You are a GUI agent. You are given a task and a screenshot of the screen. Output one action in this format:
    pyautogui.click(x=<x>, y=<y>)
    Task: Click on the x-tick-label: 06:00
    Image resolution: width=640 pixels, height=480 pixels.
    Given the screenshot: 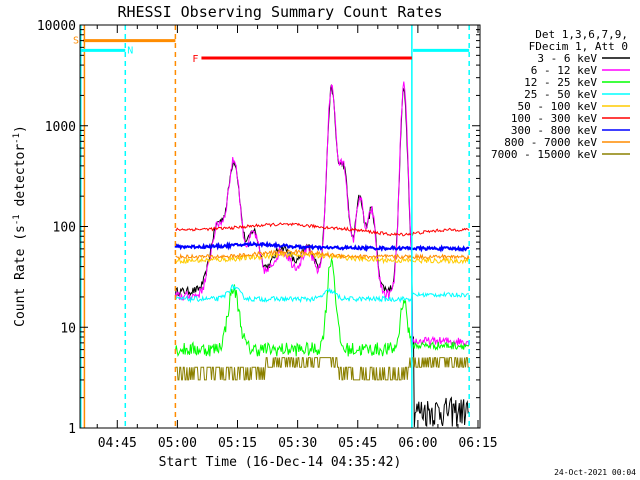 What is the action you would take?
    pyautogui.click(x=417, y=443)
    